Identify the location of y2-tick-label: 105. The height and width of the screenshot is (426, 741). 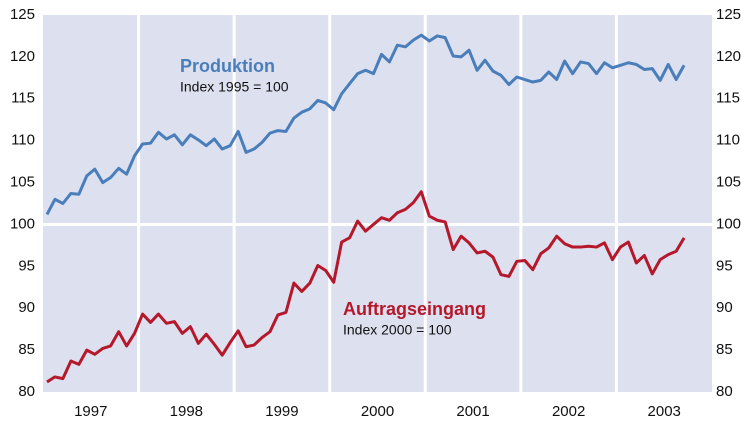
(728, 182).